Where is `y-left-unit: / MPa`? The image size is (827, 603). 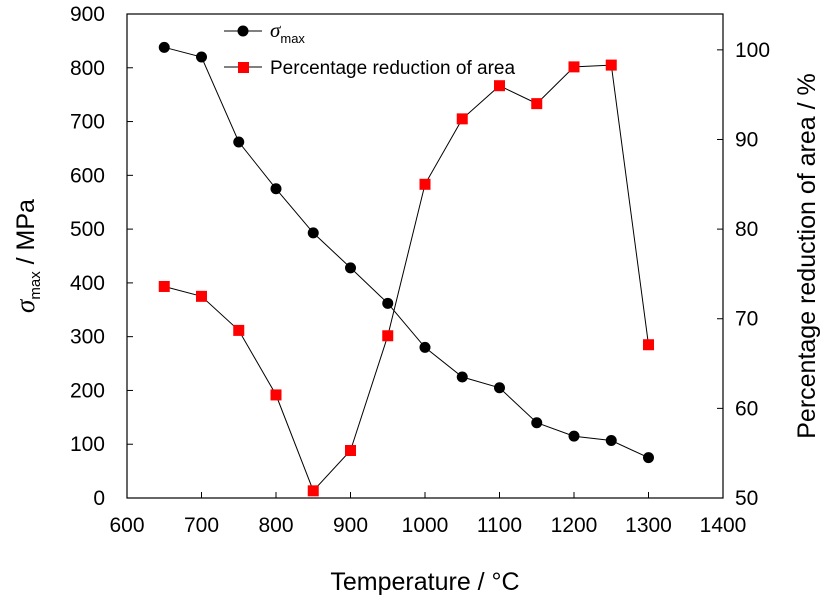 y-left-unit: / MPa is located at coordinates (26, 235).